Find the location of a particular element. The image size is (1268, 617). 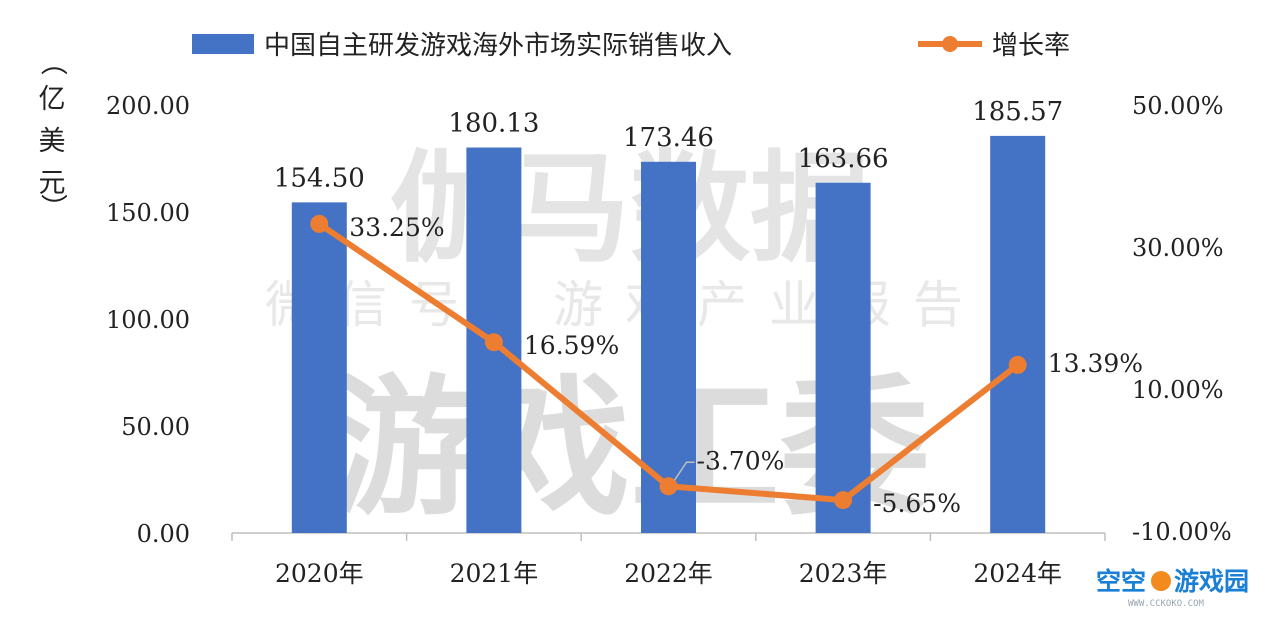

legend: 中国自主研发游戏海外市场实际销售收入 增长率 is located at coordinates (631, 46).